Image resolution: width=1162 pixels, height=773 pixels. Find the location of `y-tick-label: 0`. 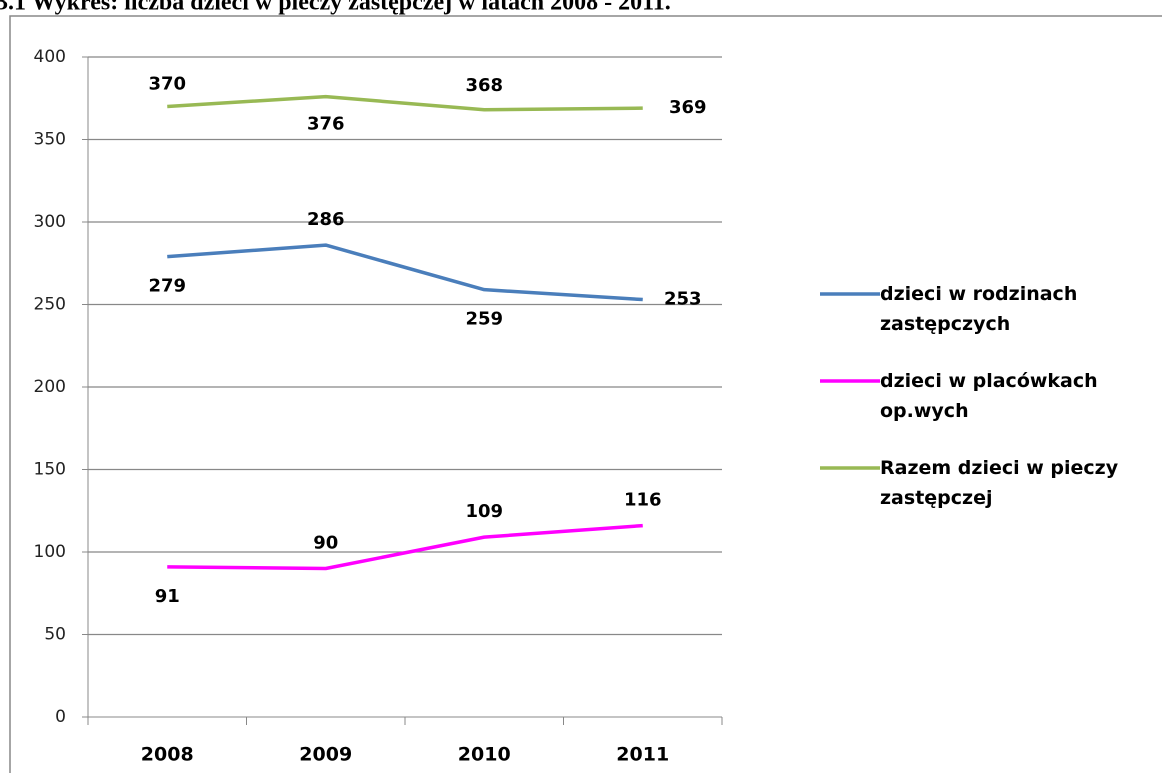

y-tick-label: 0 is located at coordinates (60, 717).